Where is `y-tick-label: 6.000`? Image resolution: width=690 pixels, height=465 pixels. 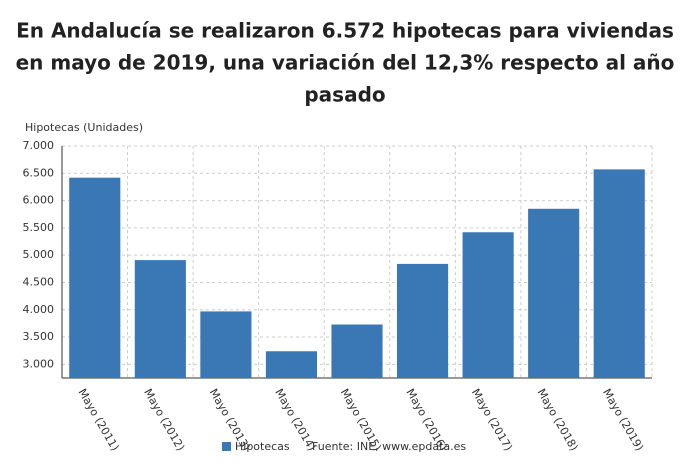 y-tick-label: 6.000 is located at coordinates (39, 200).